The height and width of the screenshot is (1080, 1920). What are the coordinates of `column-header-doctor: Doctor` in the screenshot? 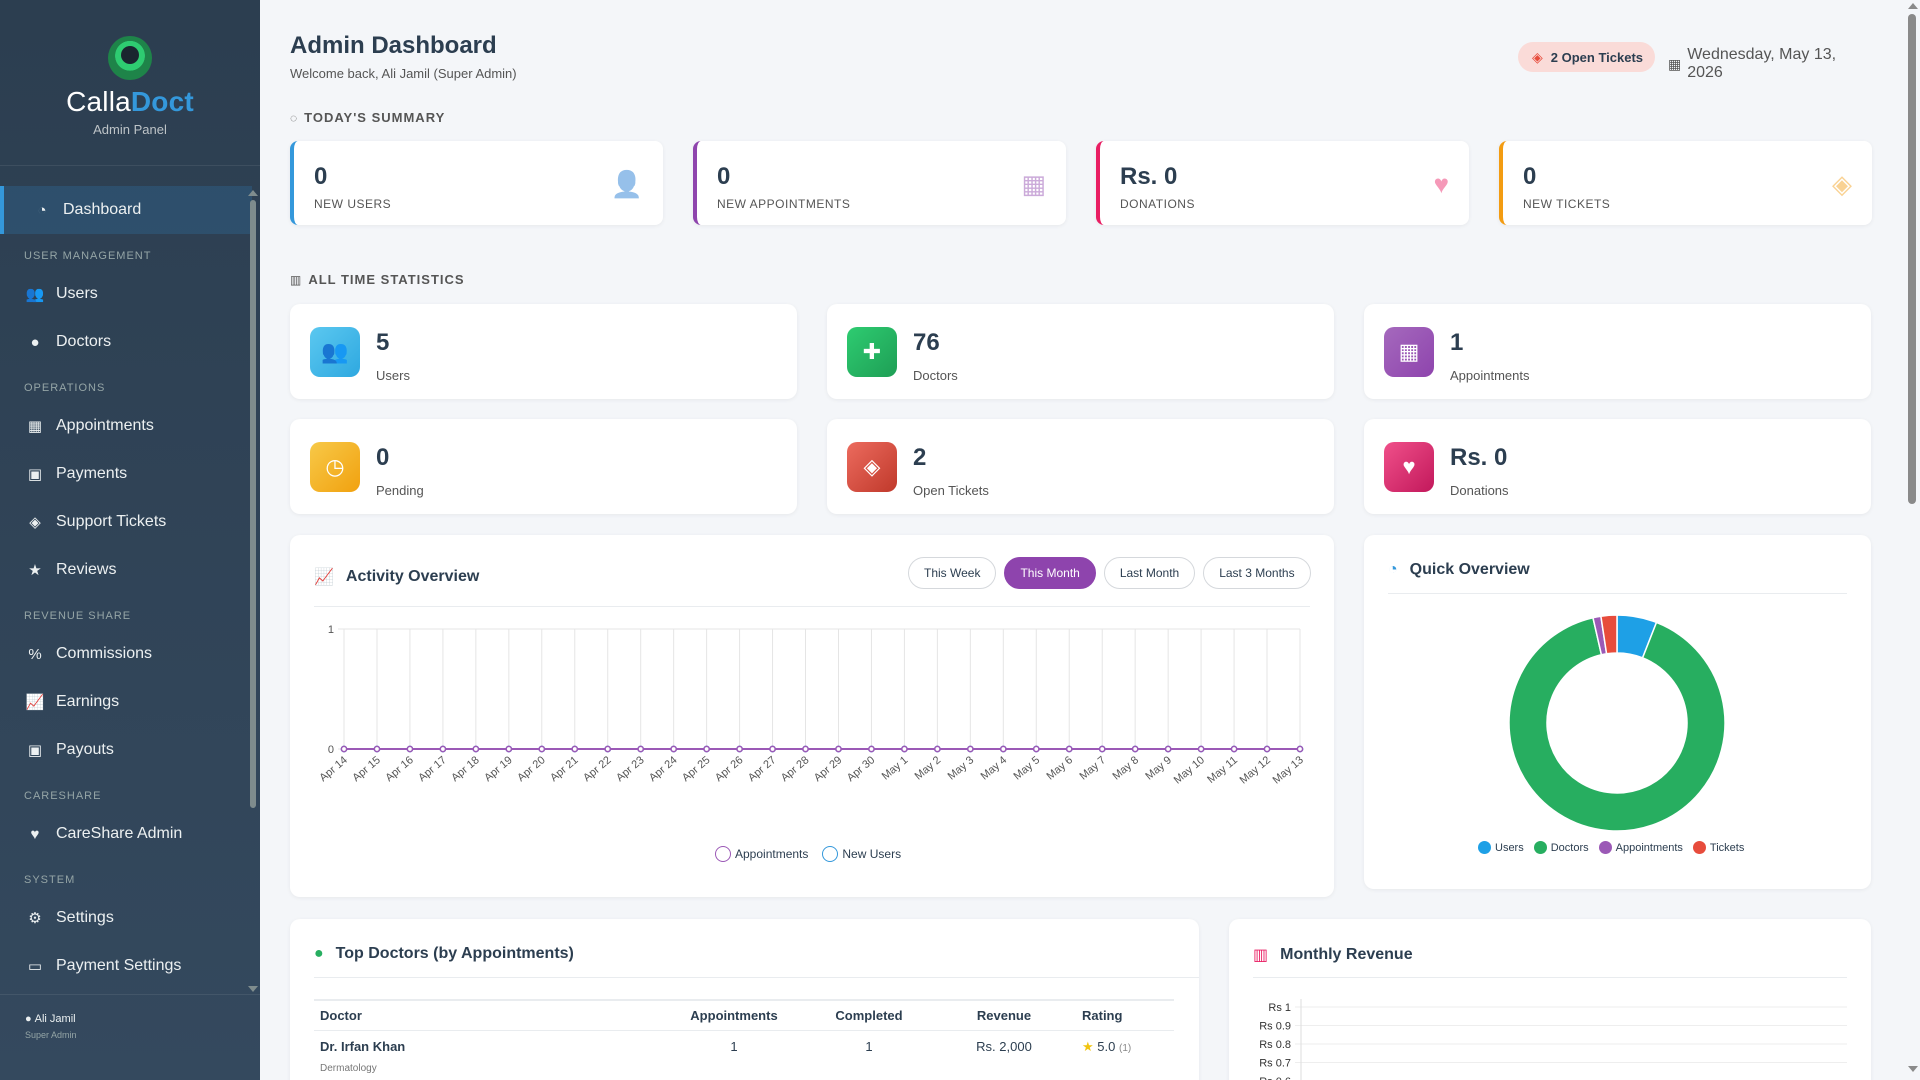 It's located at (494, 1015).